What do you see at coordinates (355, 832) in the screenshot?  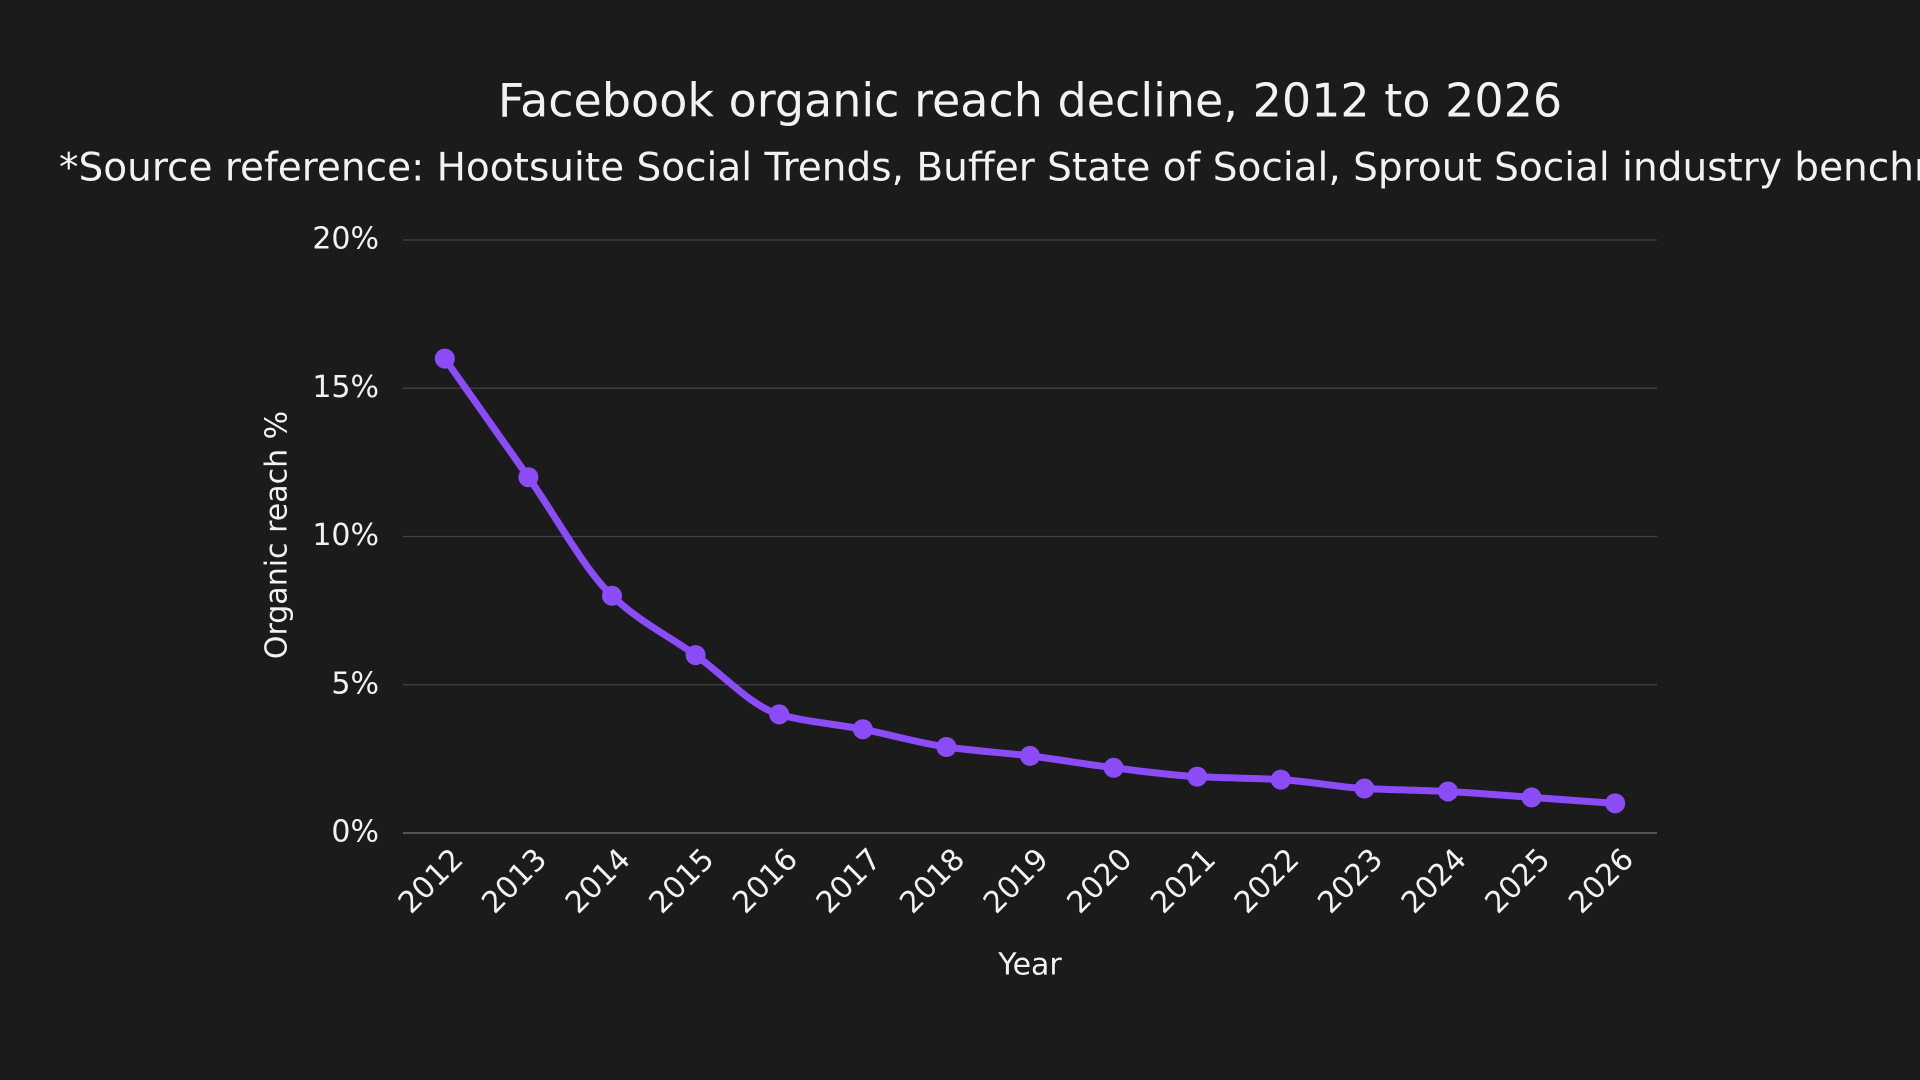 I see `y-tick-label: 0%` at bounding box center [355, 832].